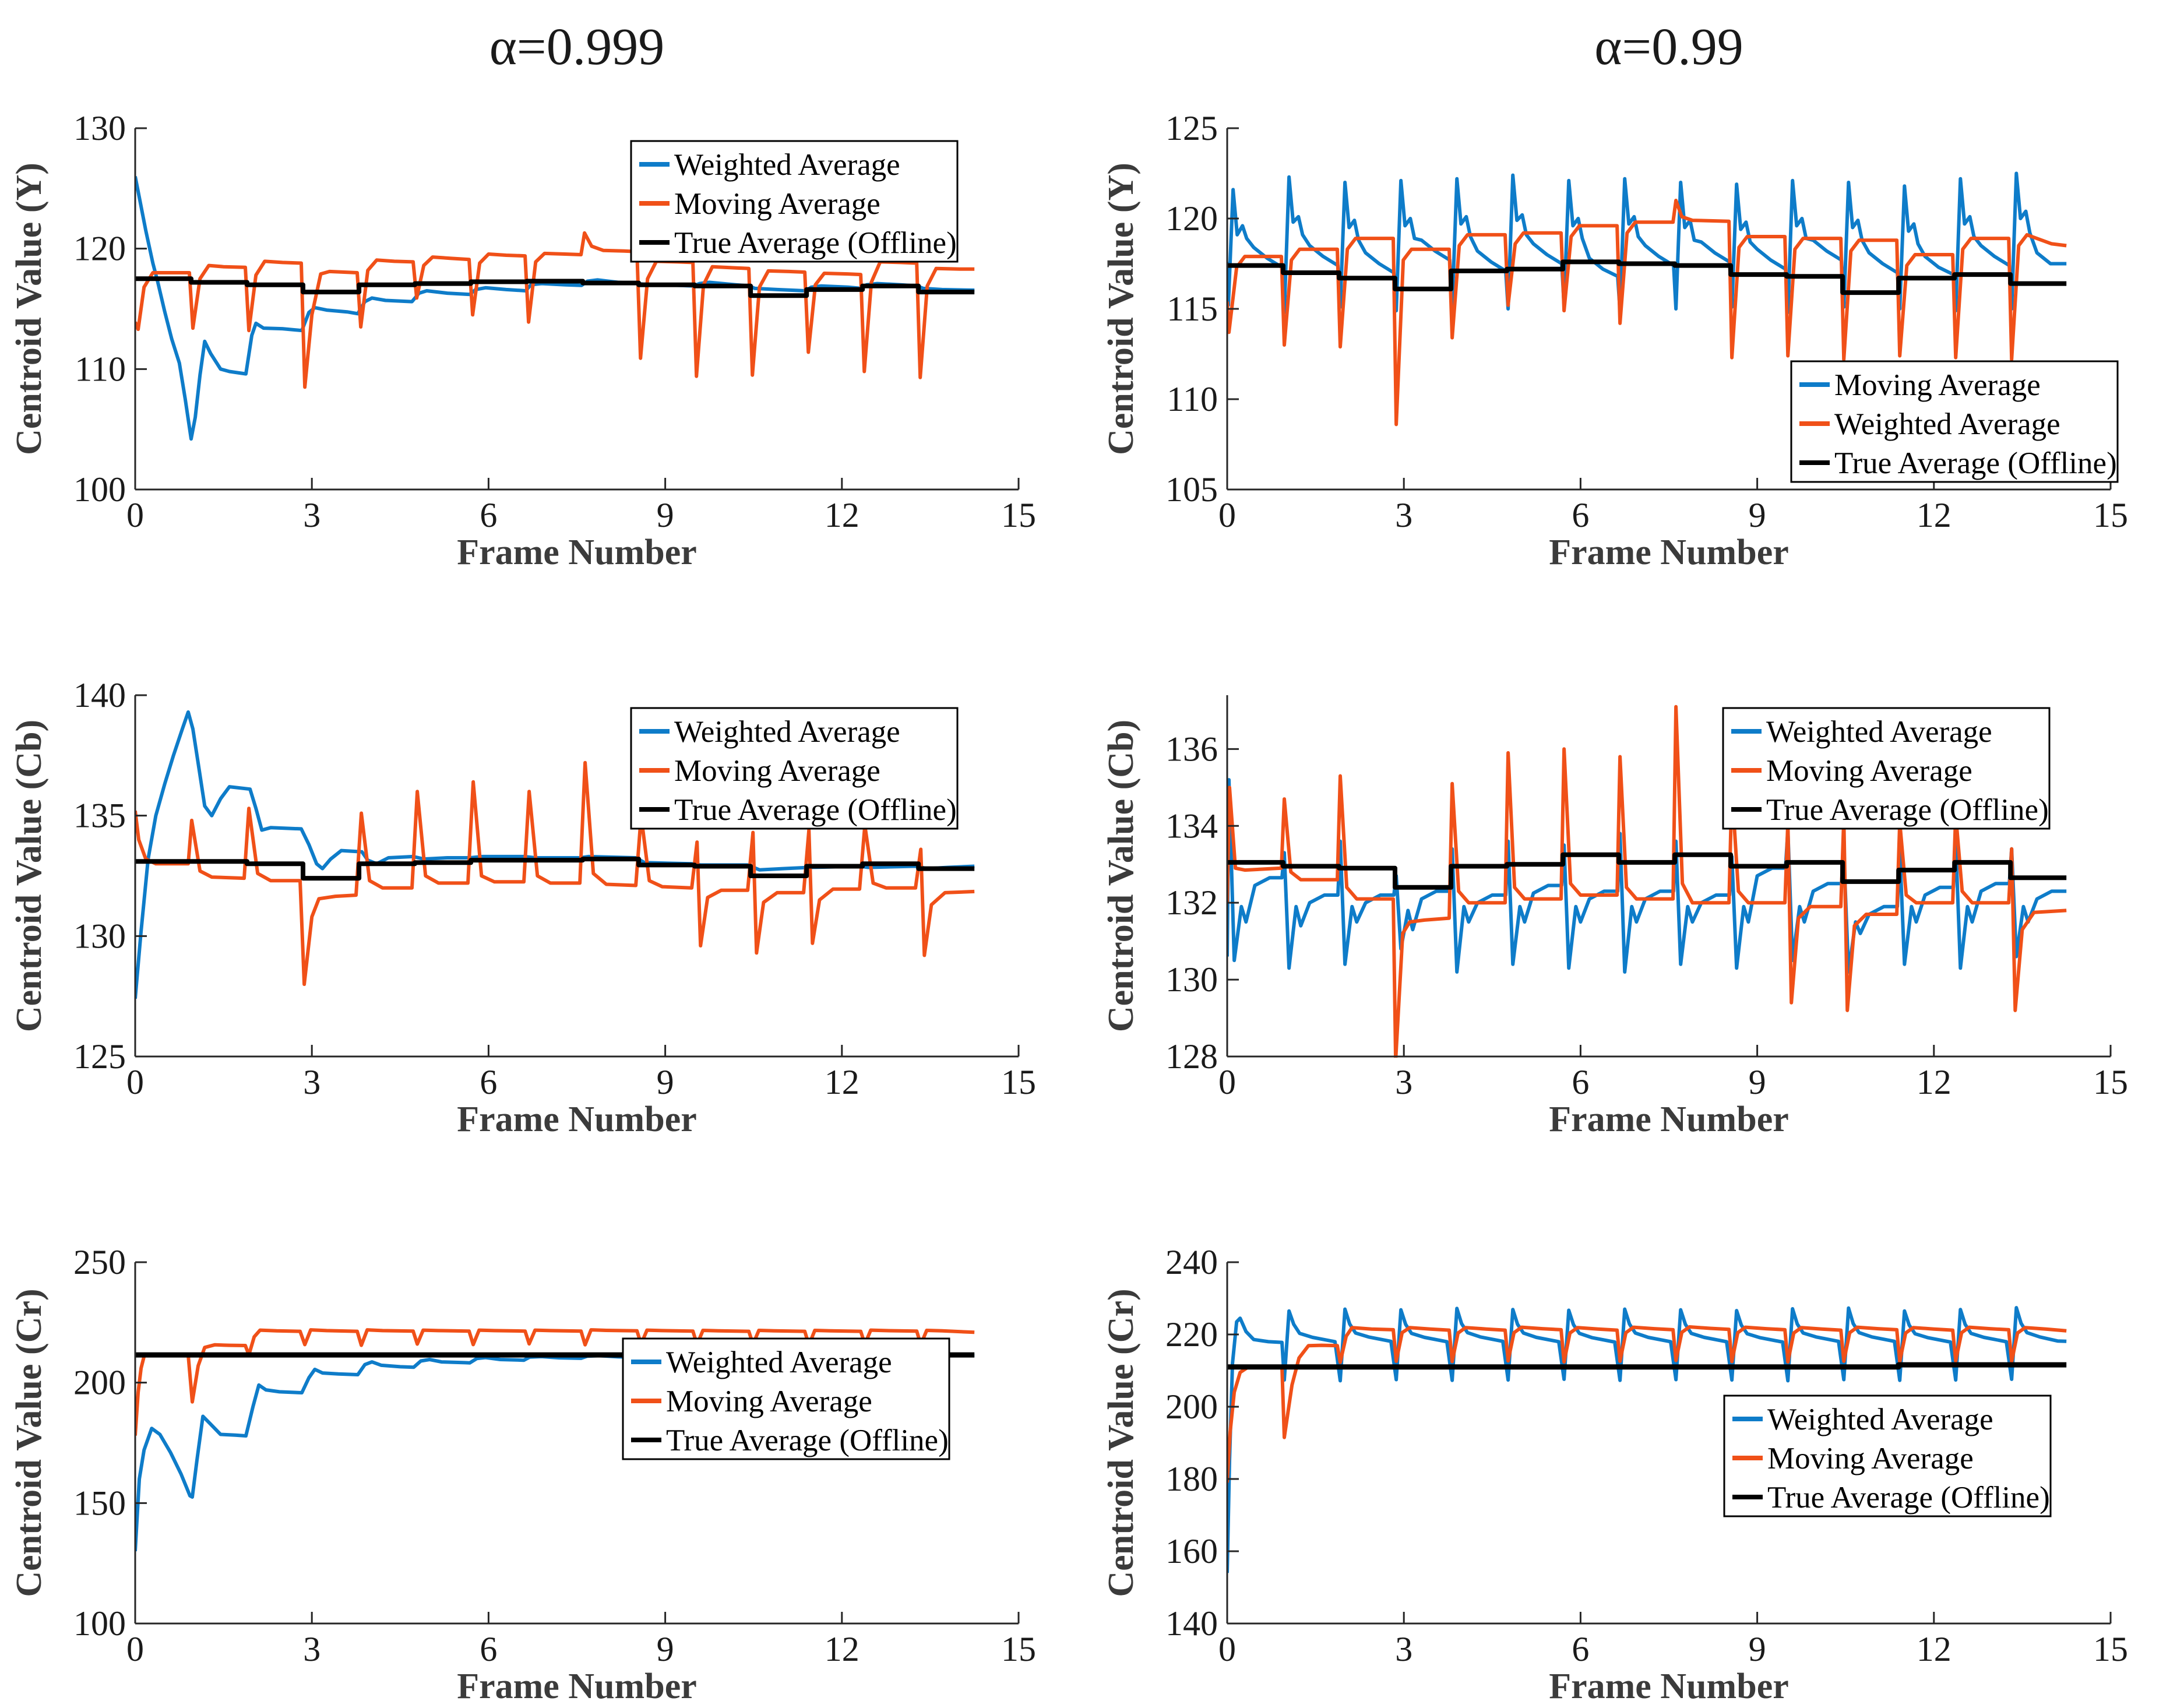 The width and height of the screenshot is (2184, 1701). I want to click on y-axis-label: Centroid Value (Cb), so click(1121, 876).